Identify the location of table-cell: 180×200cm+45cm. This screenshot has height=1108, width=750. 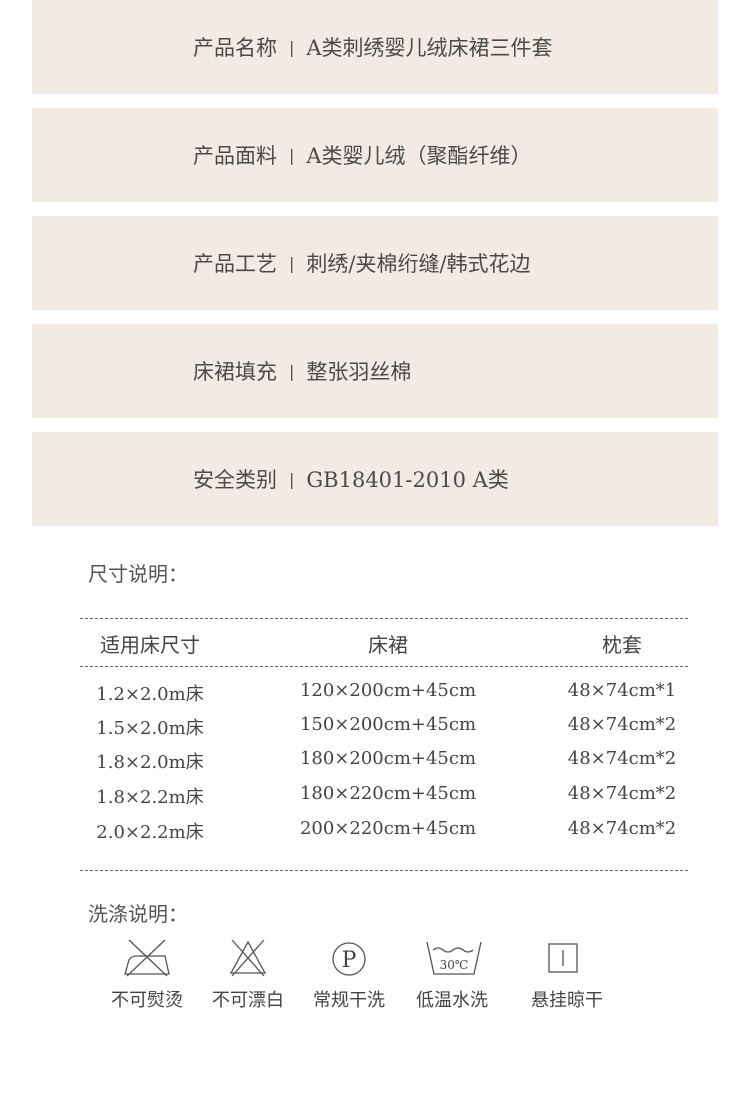
(388, 758).